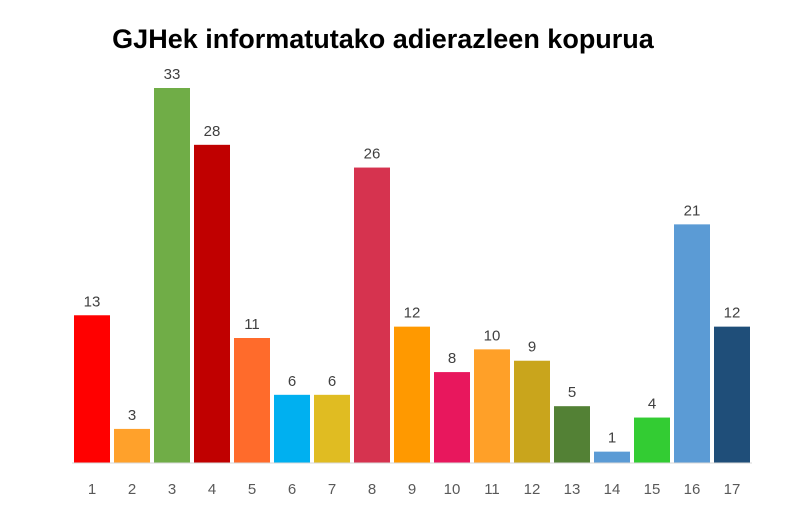  I want to click on value-label-11: 10, so click(492, 335).